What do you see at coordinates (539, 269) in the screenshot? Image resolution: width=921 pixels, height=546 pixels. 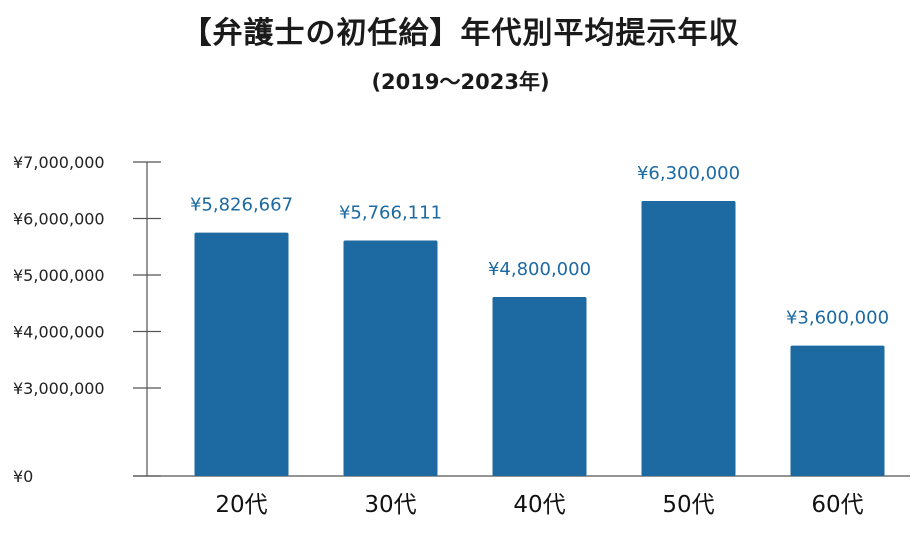 I see `data-label-3: ¥4,800,000` at bounding box center [539, 269].